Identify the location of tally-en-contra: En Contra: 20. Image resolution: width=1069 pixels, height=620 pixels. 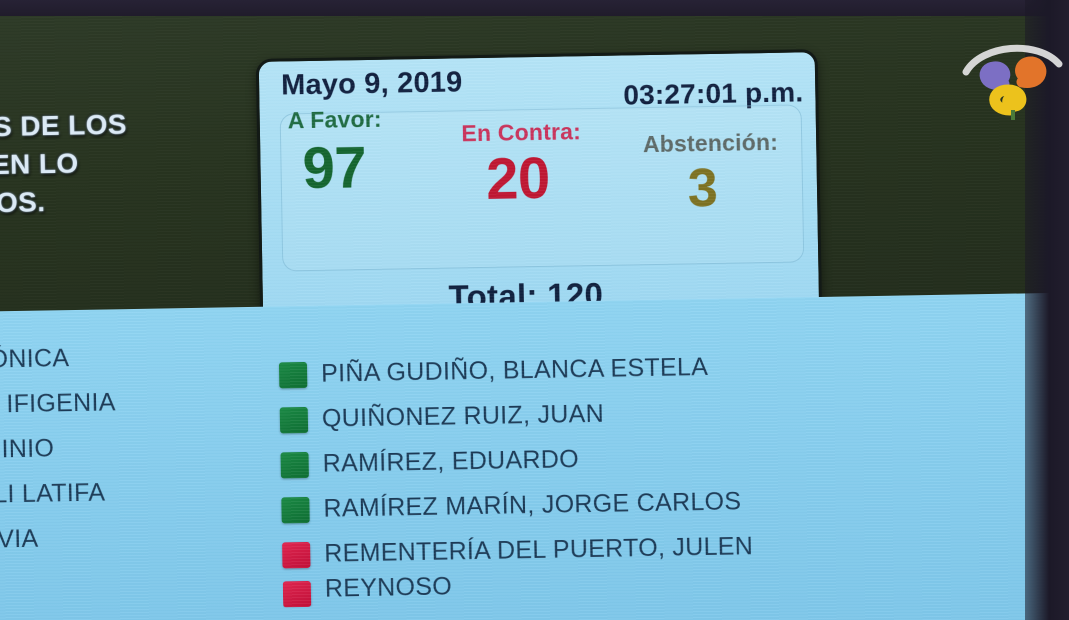
(534, 191).